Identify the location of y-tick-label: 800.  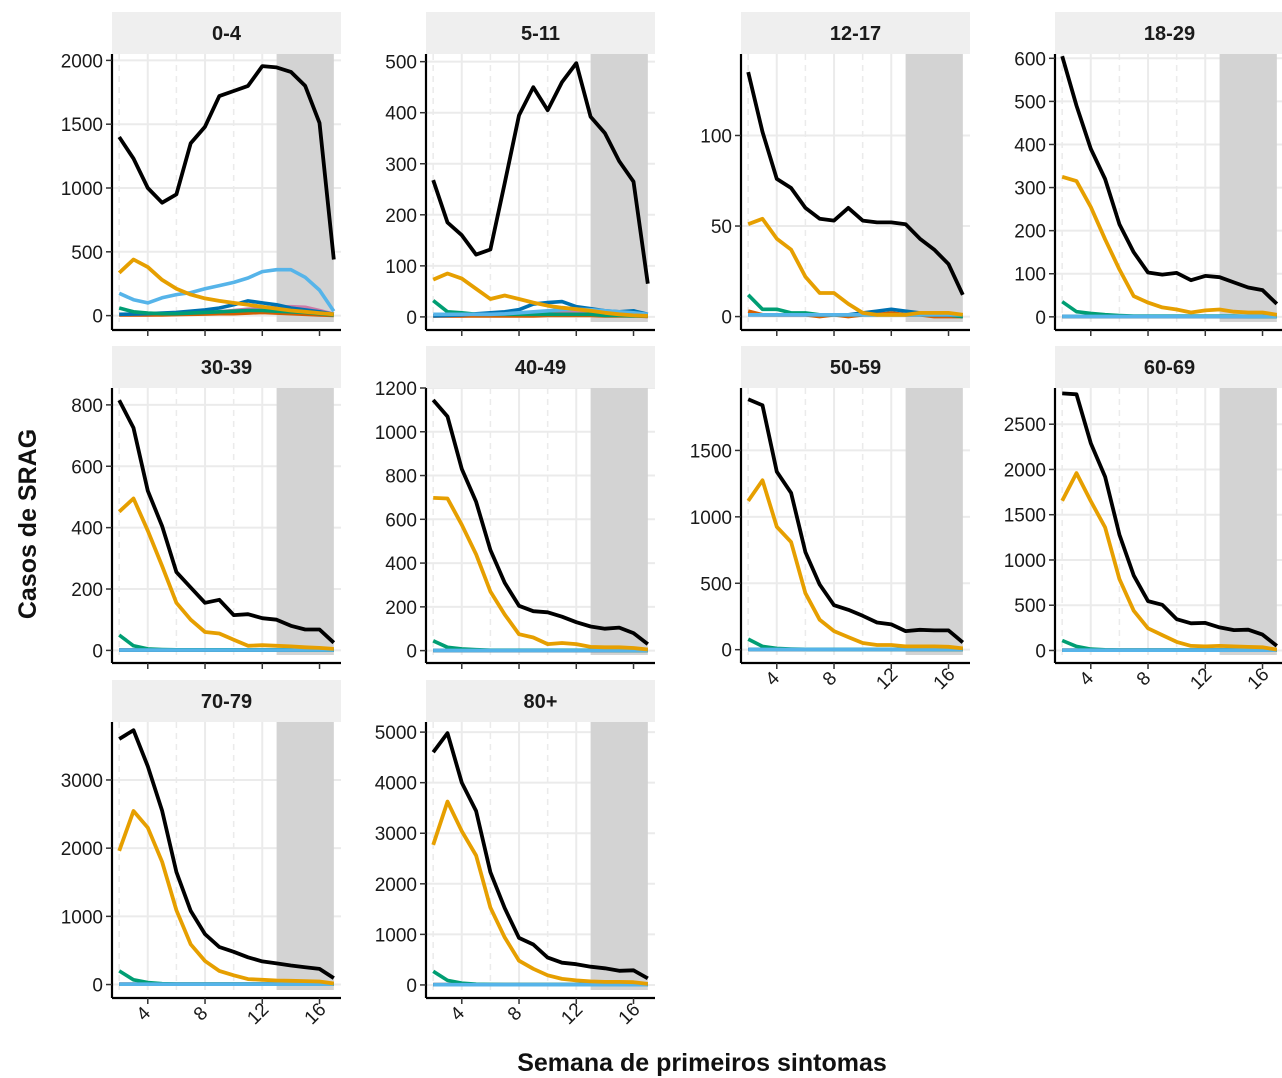
(401, 477).